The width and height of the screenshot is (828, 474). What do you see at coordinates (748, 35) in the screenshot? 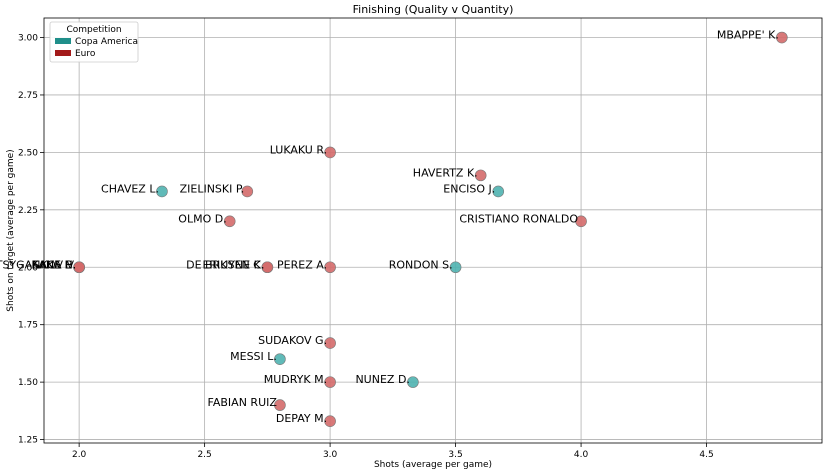
I see `point-label-mbappe-k: MBAPPE' K.` at bounding box center [748, 35].